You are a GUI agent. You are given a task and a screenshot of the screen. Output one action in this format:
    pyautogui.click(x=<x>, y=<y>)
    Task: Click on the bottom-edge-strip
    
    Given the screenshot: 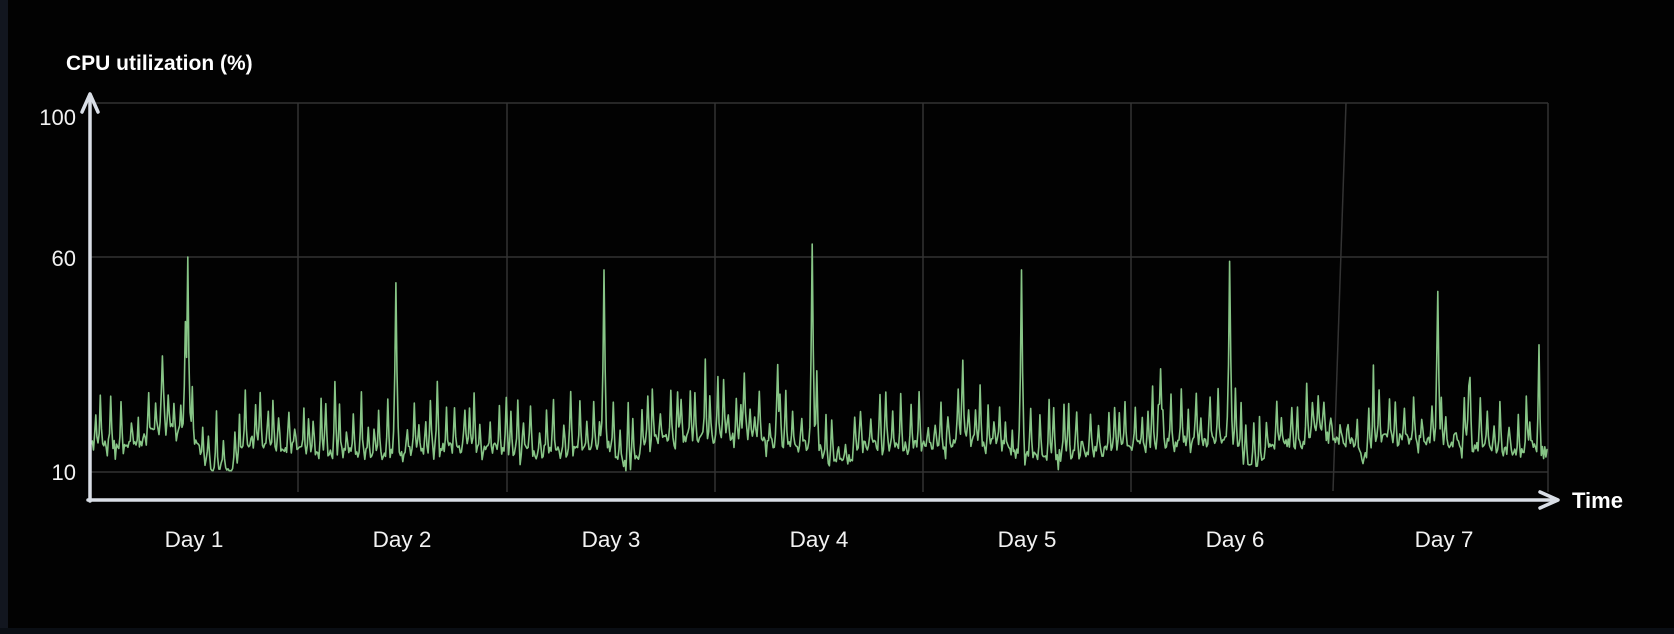 What is the action you would take?
    pyautogui.click(x=837, y=631)
    